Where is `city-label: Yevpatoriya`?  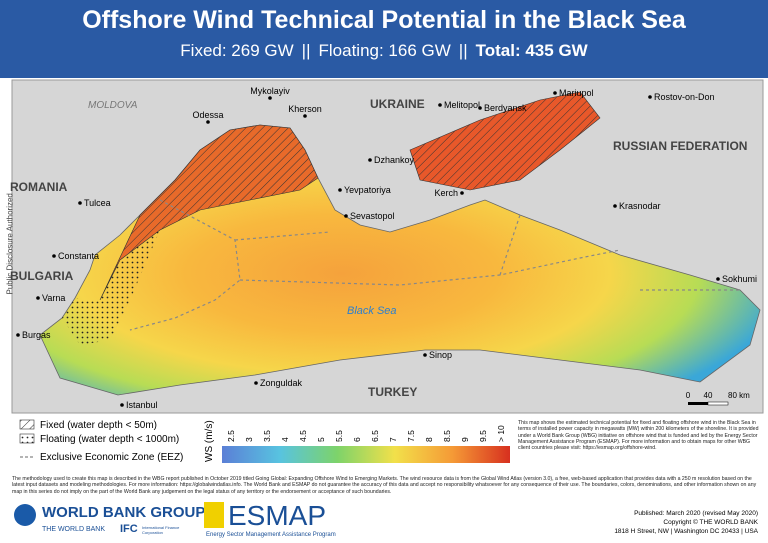
city-label: Yevpatoriya is located at coordinates (367, 190).